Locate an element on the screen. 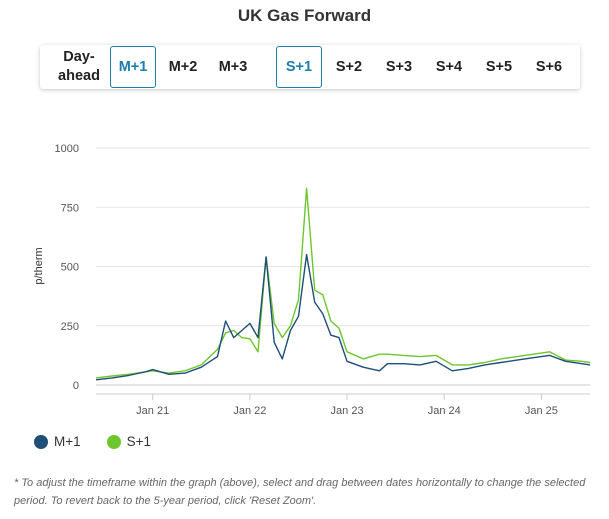  y-tick-label: 750 is located at coordinates (70, 208).